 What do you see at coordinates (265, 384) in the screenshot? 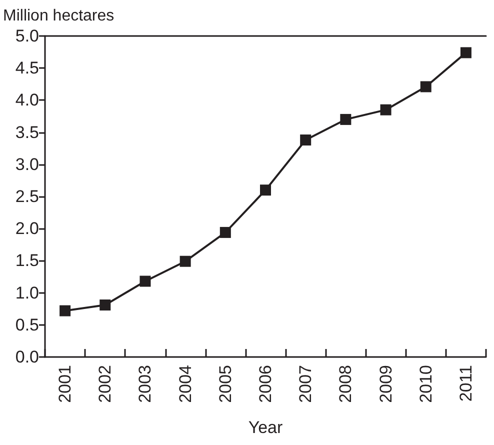
I see `x-tick-label: 2006` at bounding box center [265, 384].